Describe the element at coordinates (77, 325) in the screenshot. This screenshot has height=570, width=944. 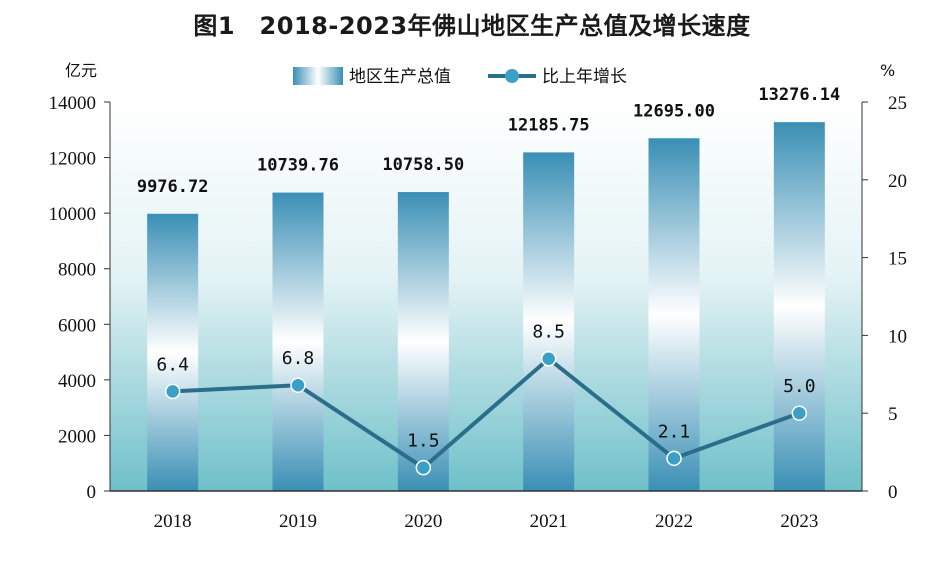
I see `y-axis-left-tick-label: 6000` at that location.